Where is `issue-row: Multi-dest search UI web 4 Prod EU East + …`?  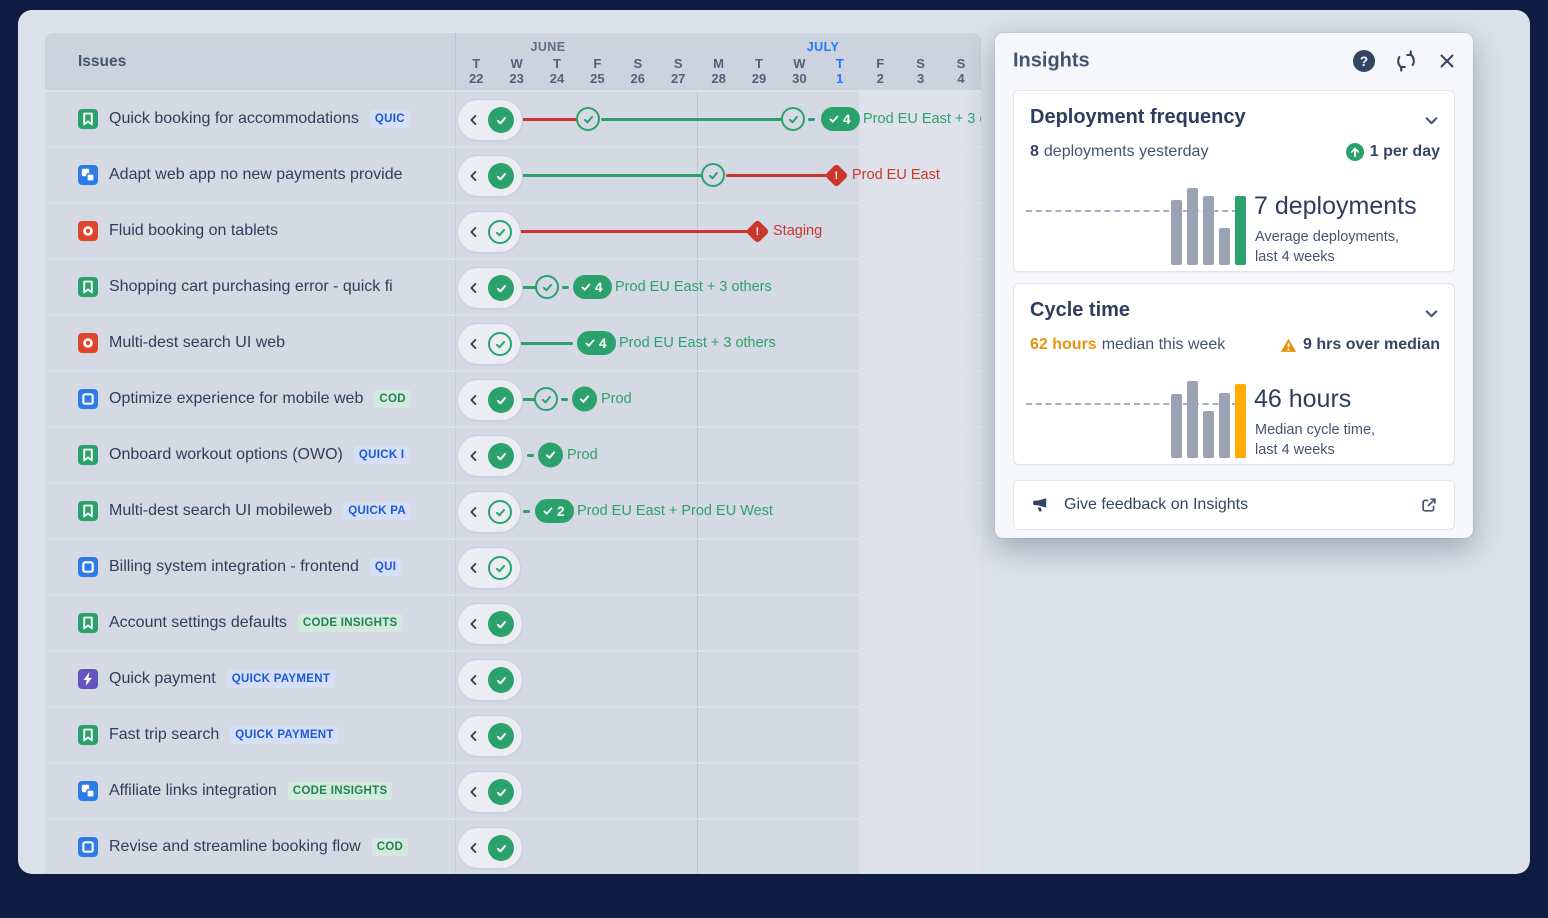
issue-row: Multi-dest search UI web 4 Prod EU East + … is located at coordinates (513, 342).